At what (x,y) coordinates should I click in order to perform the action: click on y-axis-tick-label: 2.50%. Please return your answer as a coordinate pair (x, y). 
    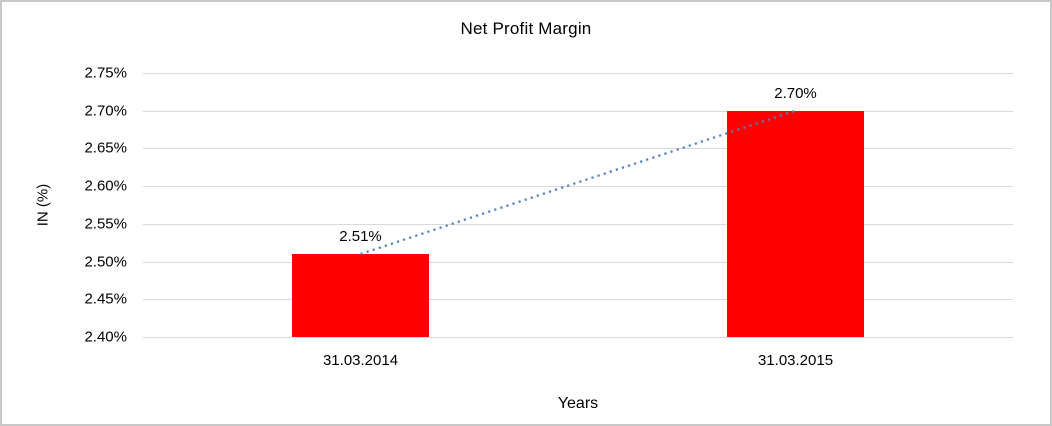
    Looking at the image, I should click on (105, 262).